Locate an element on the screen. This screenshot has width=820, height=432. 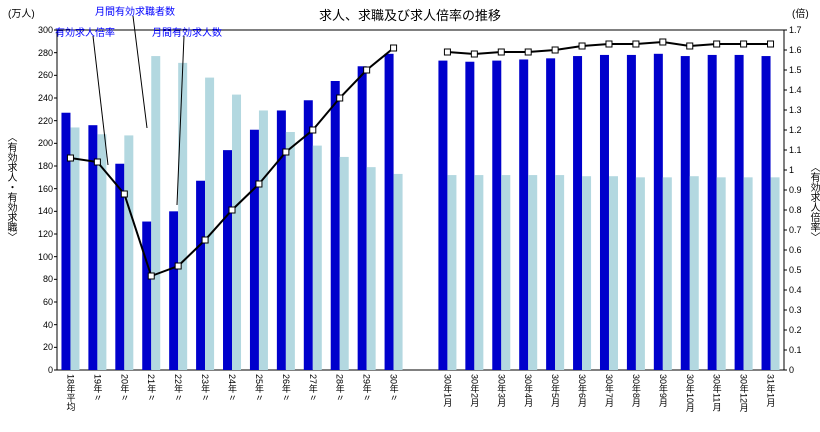
x-axis-category-label: 30年4月 is located at coordinates (528, 391).